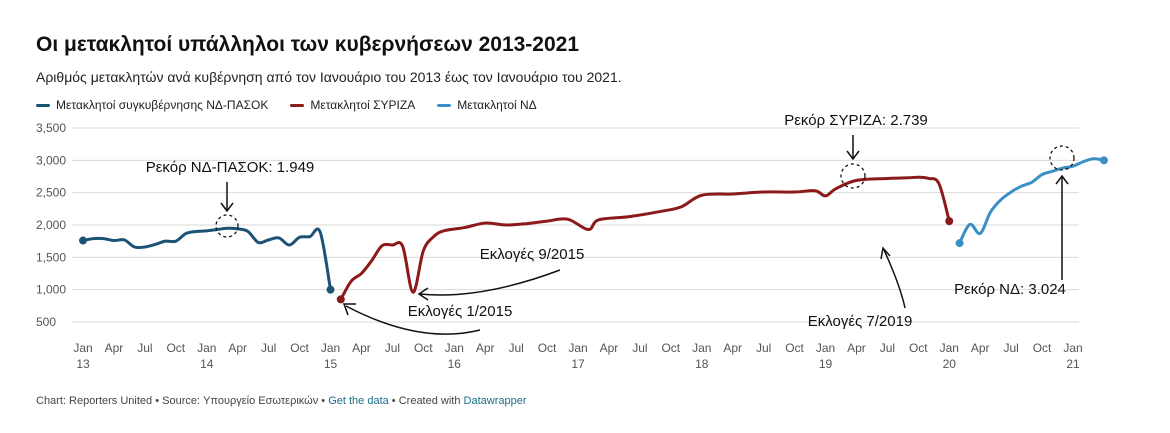 This screenshot has height=433, width=1170. Describe the element at coordinates (358, 401) in the screenshot. I see `get-data-link: Get the data` at that location.